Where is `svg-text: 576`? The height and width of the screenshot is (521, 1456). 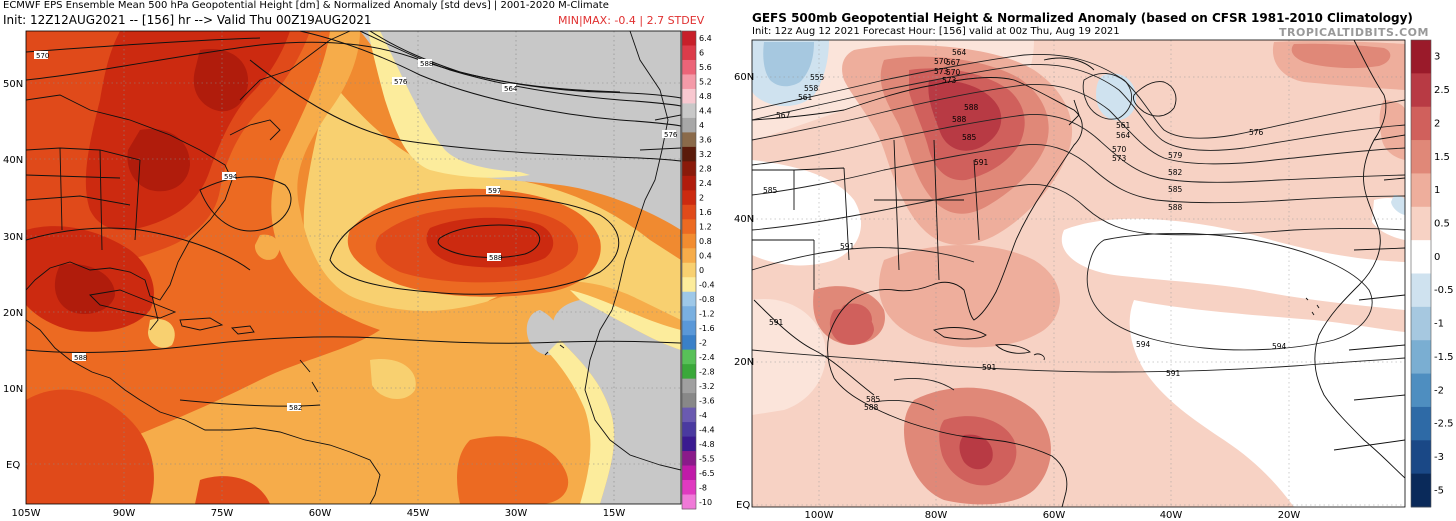 svg-text: 576 is located at coordinates (1256, 132).